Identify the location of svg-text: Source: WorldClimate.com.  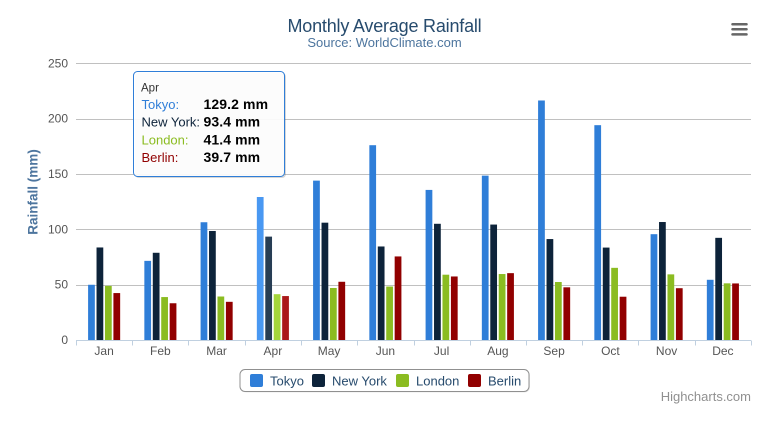
(384, 42).